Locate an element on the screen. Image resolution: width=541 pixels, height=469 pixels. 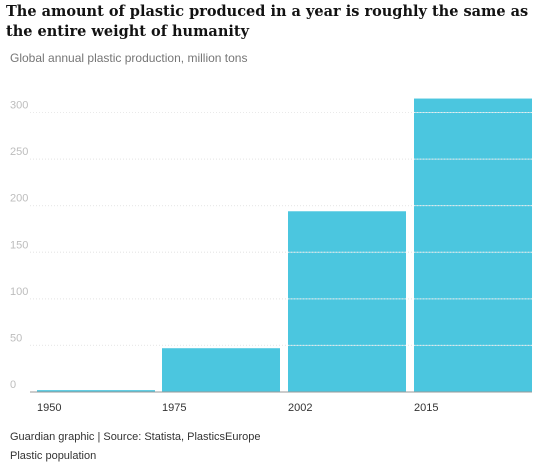
x-tick-labels-layer: 1950 1975 2002 2015 is located at coordinates (237, 408).